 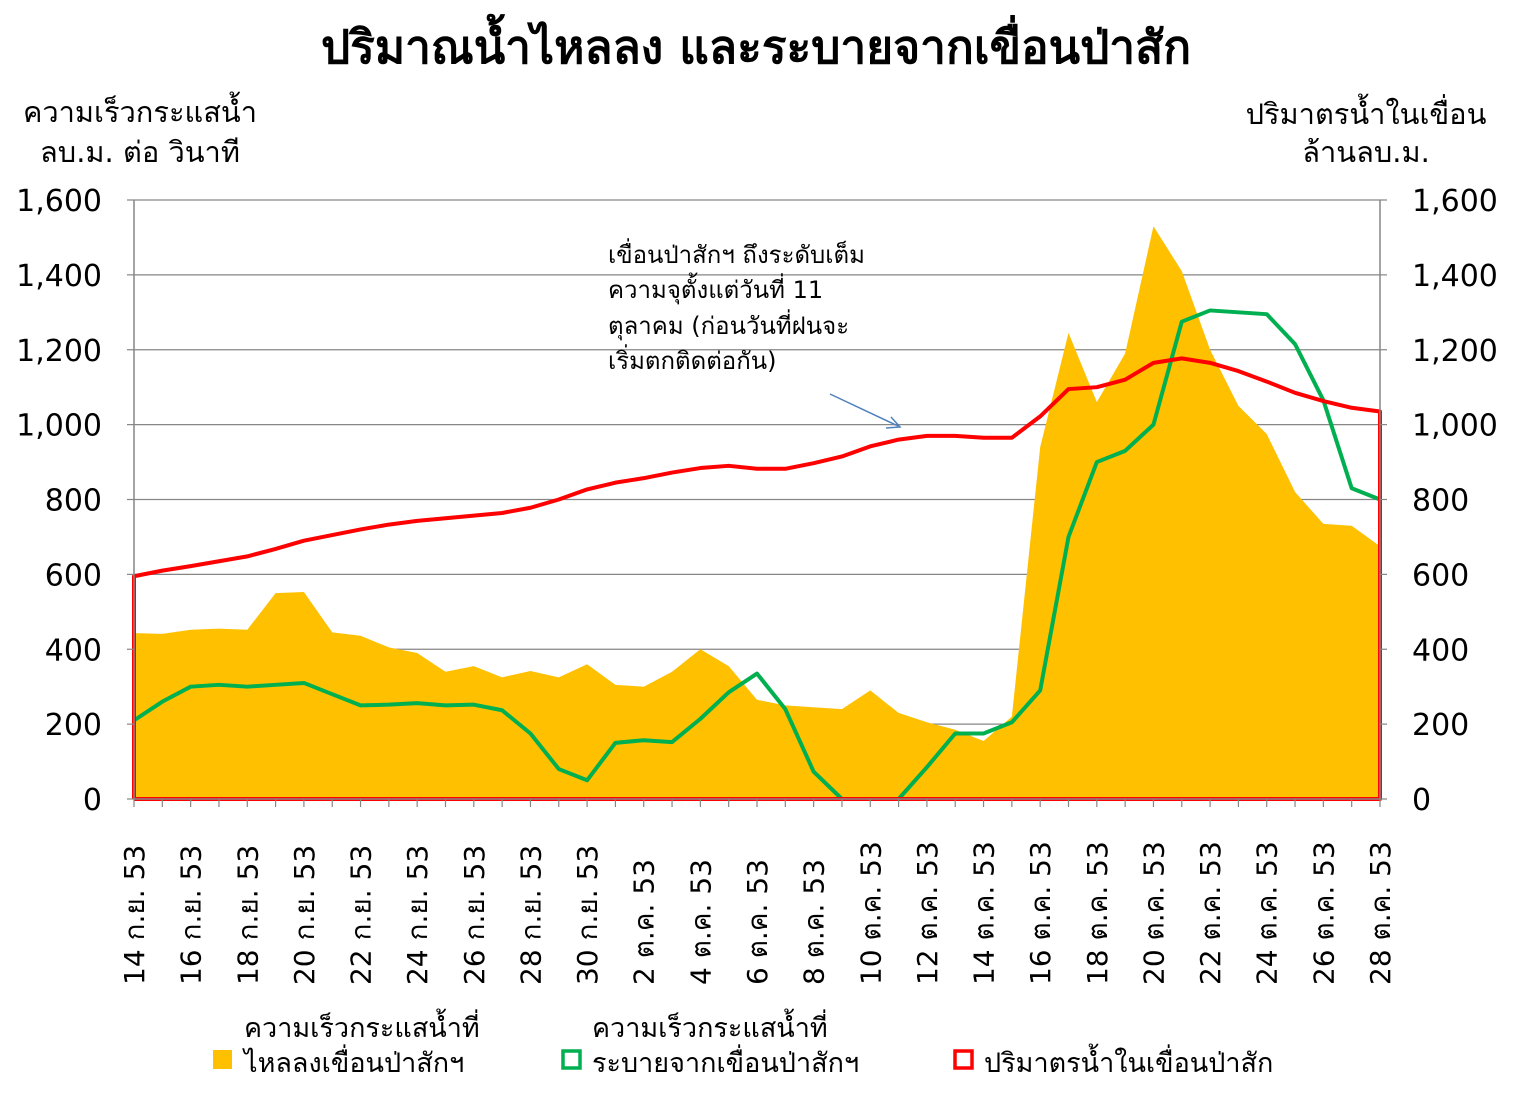 I want to click on annotation-line-4: เริ่มตกติดต่อกัน), so click(x=692, y=359).